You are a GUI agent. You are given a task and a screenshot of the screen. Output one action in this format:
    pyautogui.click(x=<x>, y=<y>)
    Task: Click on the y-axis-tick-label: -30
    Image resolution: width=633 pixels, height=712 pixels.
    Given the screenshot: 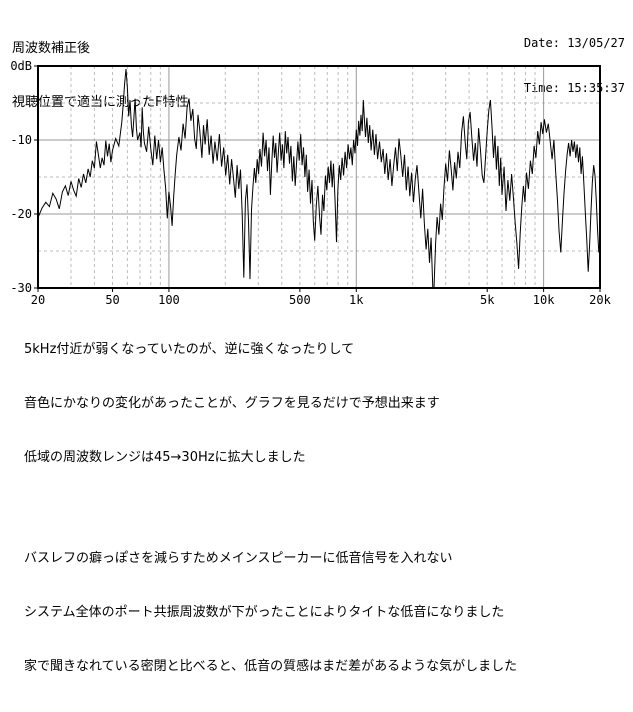 What is the action you would take?
    pyautogui.click(x=21, y=288)
    